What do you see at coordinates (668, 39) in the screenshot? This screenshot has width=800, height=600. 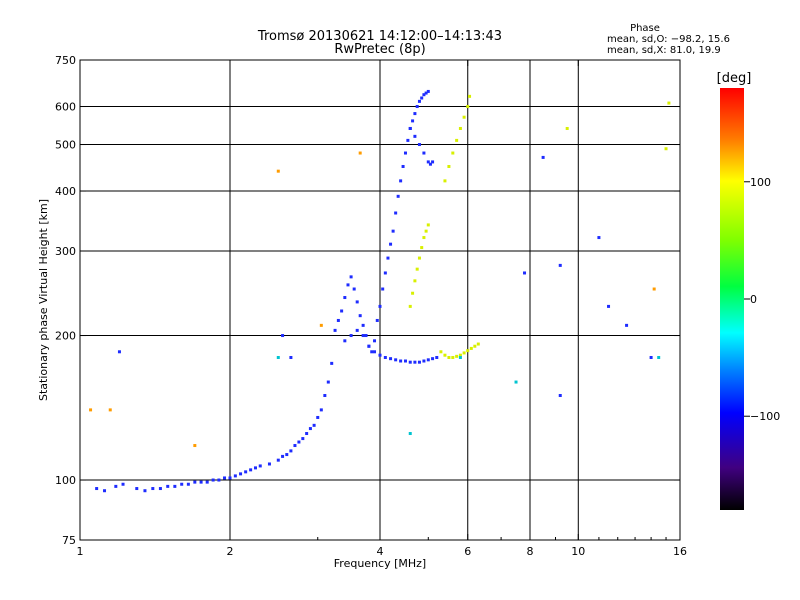 I see `phase-info-o: mean, sd,O: −98.2, 15.6` at bounding box center [668, 39].